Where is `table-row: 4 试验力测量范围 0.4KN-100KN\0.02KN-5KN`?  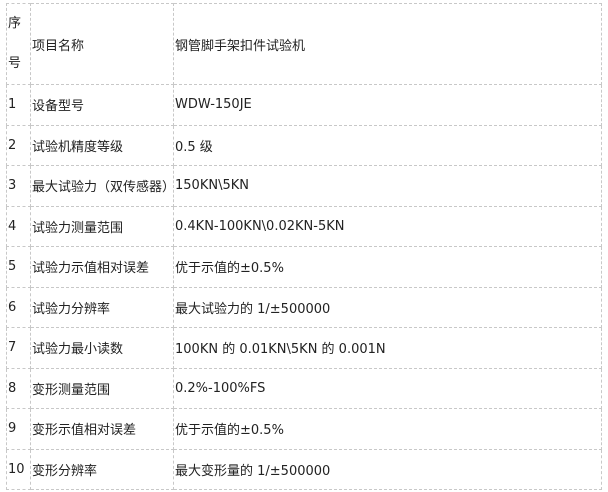 table-row: 4 试验力测量范围 0.4KN-100KN\0.02KN-5KN is located at coordinates (304, 226).